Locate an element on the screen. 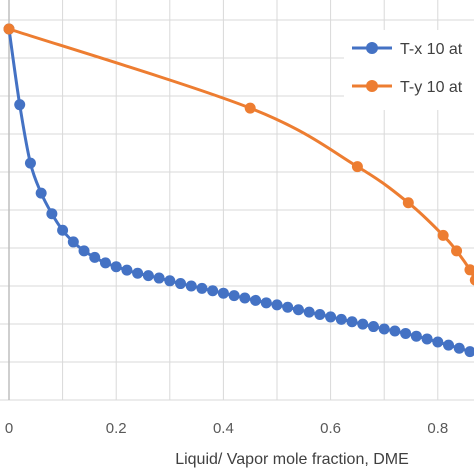 The height and width of the screenshot is (474, 474). x-tick-label: 0 is located at coordinates (9, 428).